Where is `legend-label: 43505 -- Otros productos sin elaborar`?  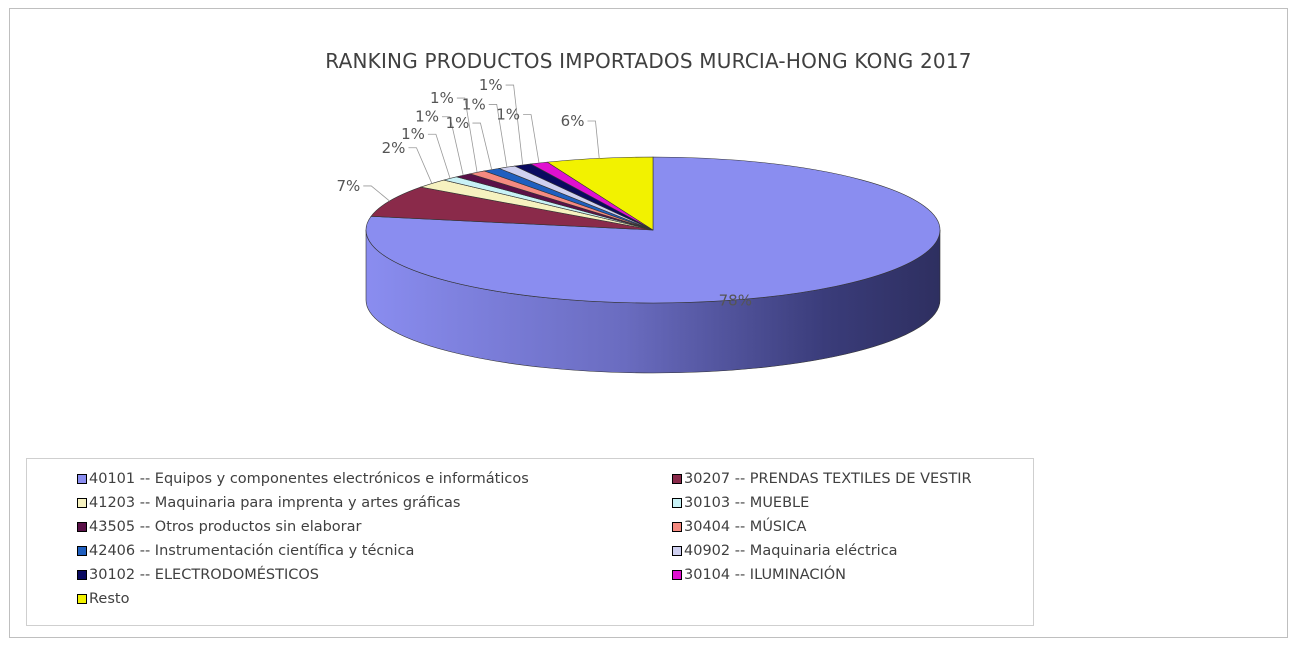 legend-label: 43505 -- Otros productos sin elaborar is located at coordinates (225, 527).